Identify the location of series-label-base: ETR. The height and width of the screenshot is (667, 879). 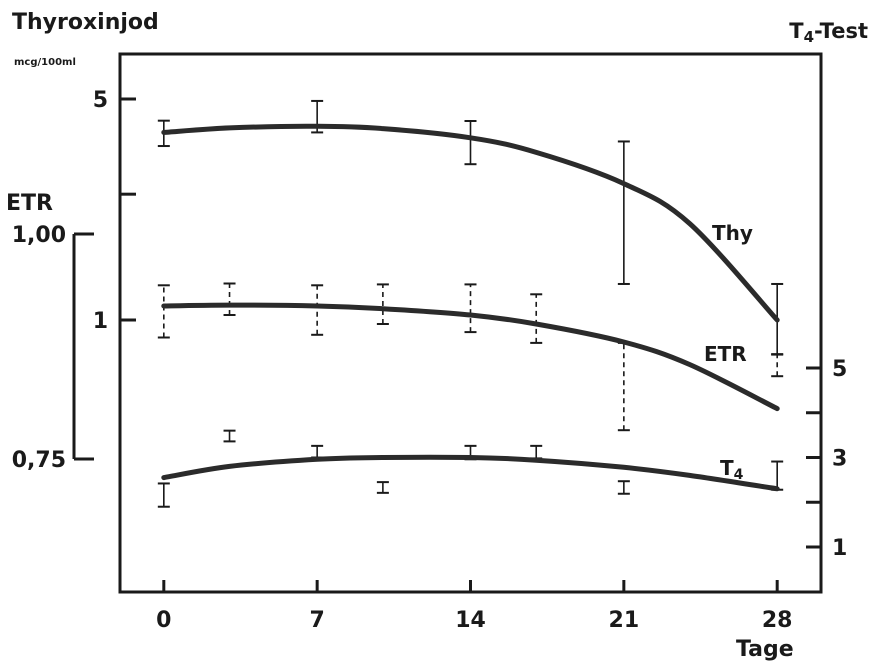
(725, 354).